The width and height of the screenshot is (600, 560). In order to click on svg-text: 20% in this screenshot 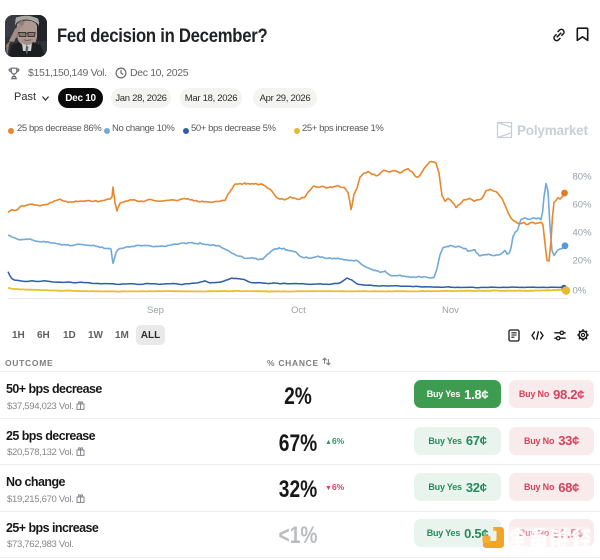, I will do `click(583, 261)`.